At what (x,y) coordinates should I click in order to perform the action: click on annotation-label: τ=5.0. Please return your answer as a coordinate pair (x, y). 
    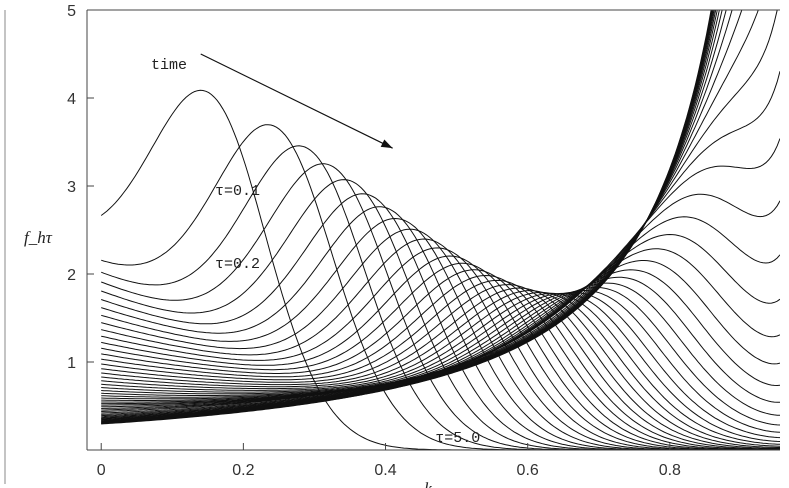
    Looking at the image, I should click on (457, 438).